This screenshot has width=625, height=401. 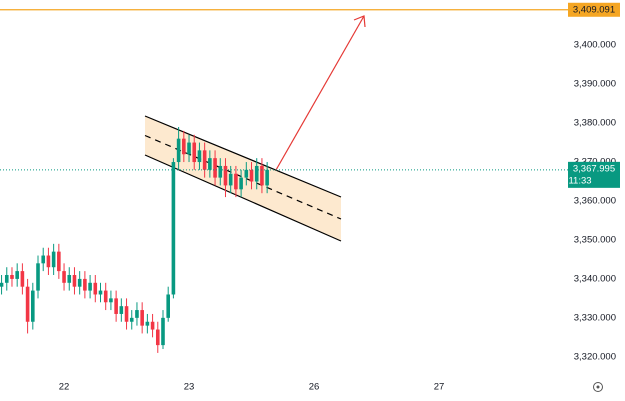 What do you see at coordinates (243, 156) in the screenshot?
I see `channel-upper` at bounding box center [243, 156].